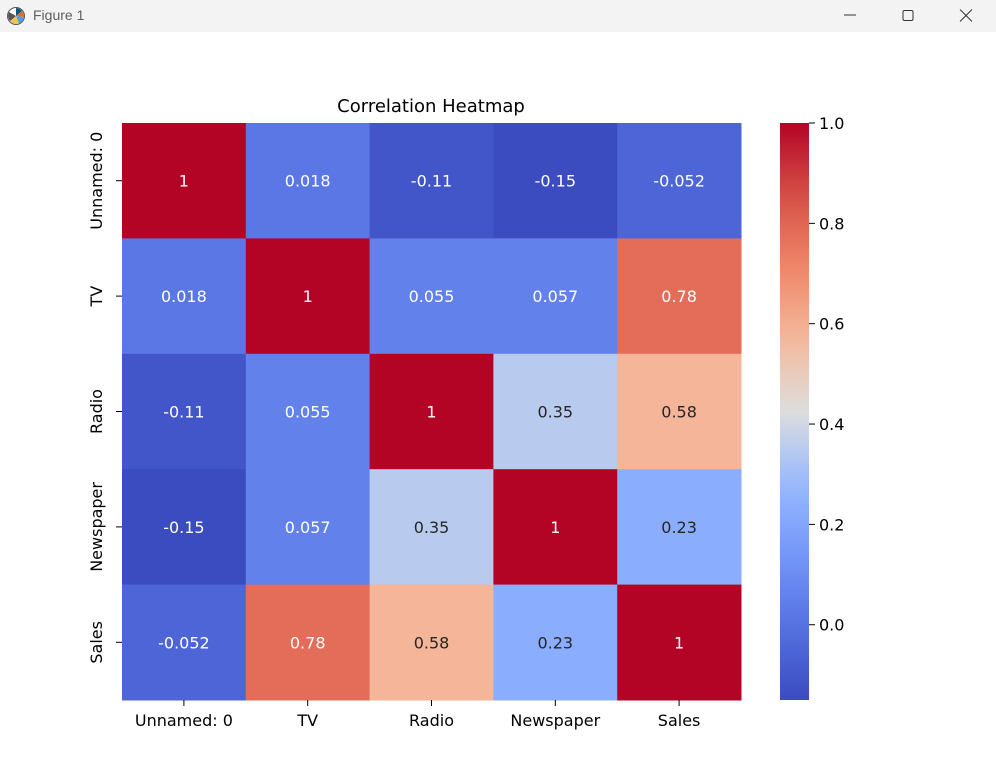  I want to click on close-icon, so click(966, 15).